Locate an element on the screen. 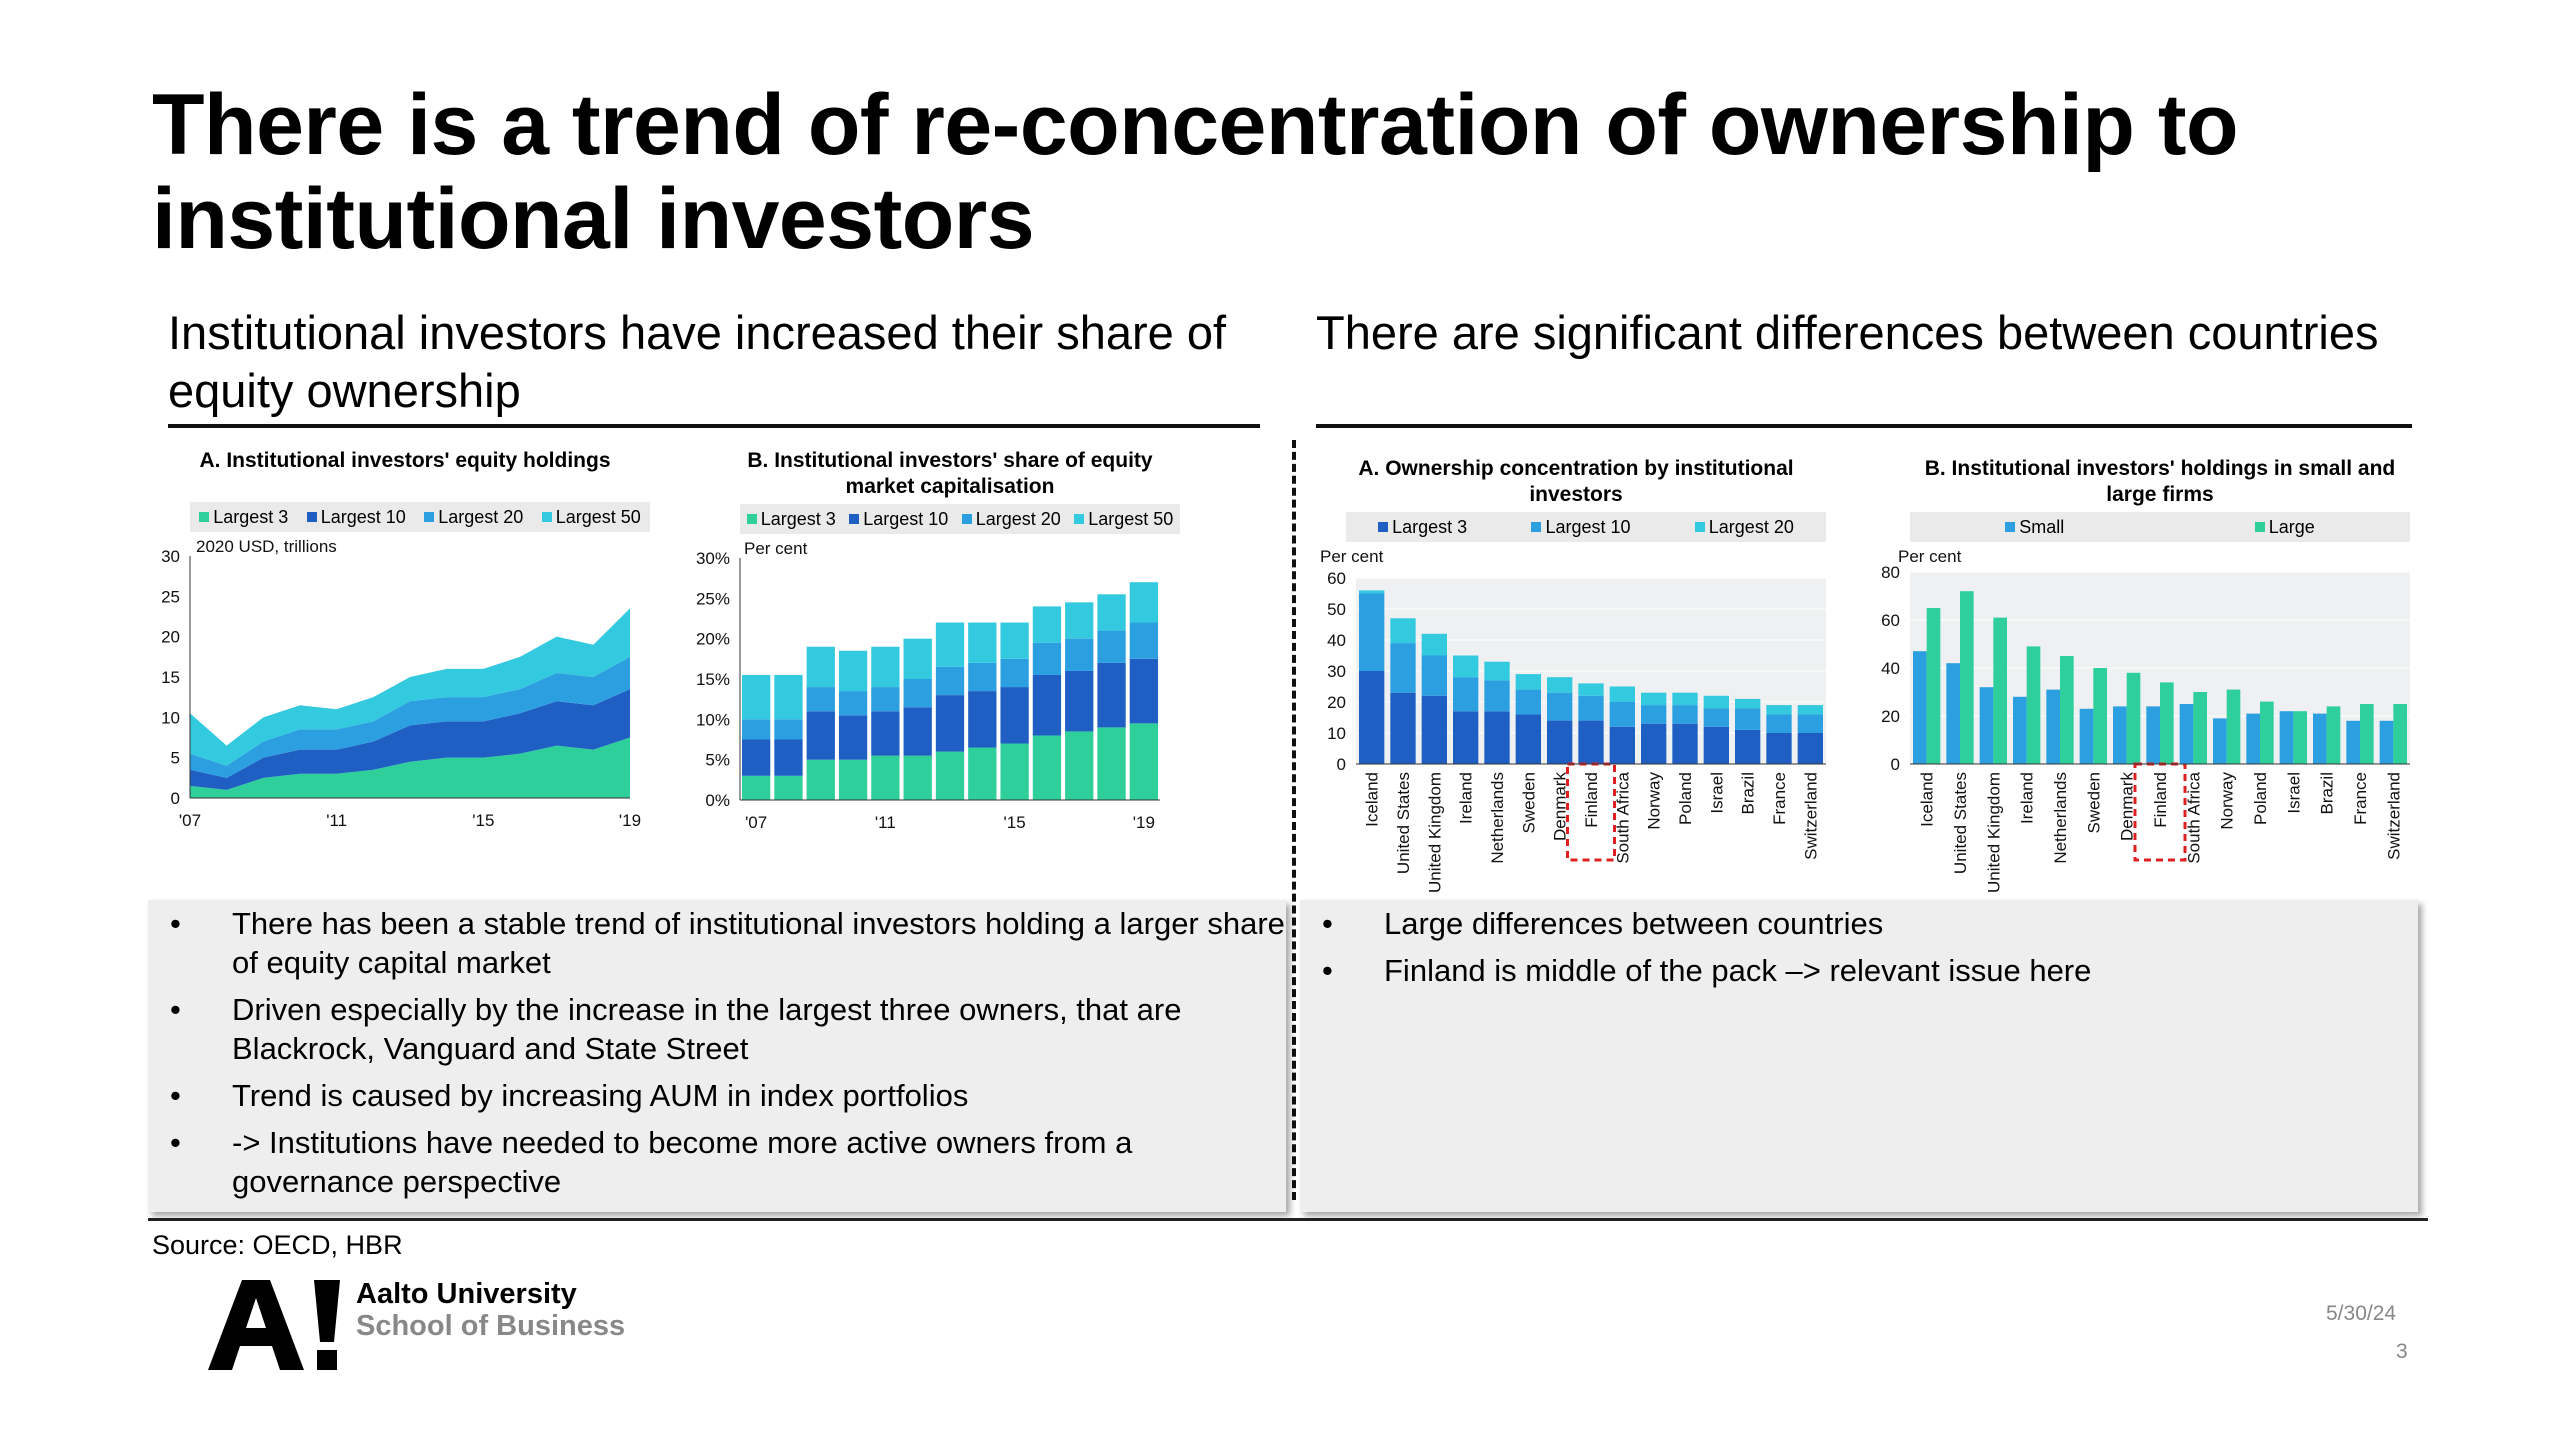  legend-item-largest10: Largest 10 is located at coordinates (356, 517).